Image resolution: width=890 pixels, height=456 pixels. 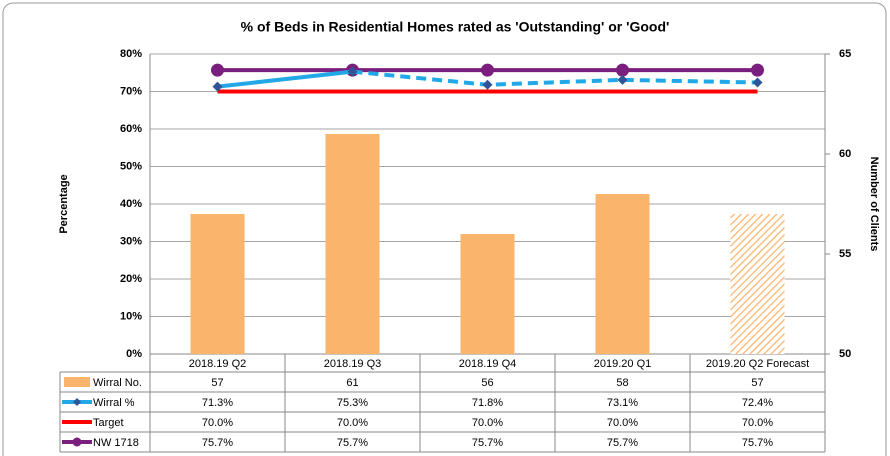 I want to click on legend-label: Wirral No., so click(x=117, y=383).